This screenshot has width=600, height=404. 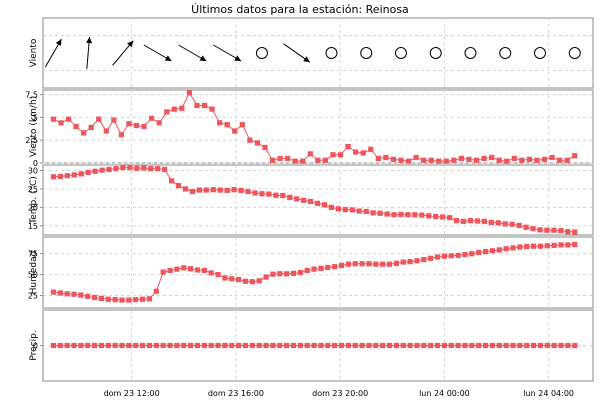 What do you see at coordinates (33, 295) in the screenshot?
I see `y-tick-label: 25` at bounding box center [33, 295].